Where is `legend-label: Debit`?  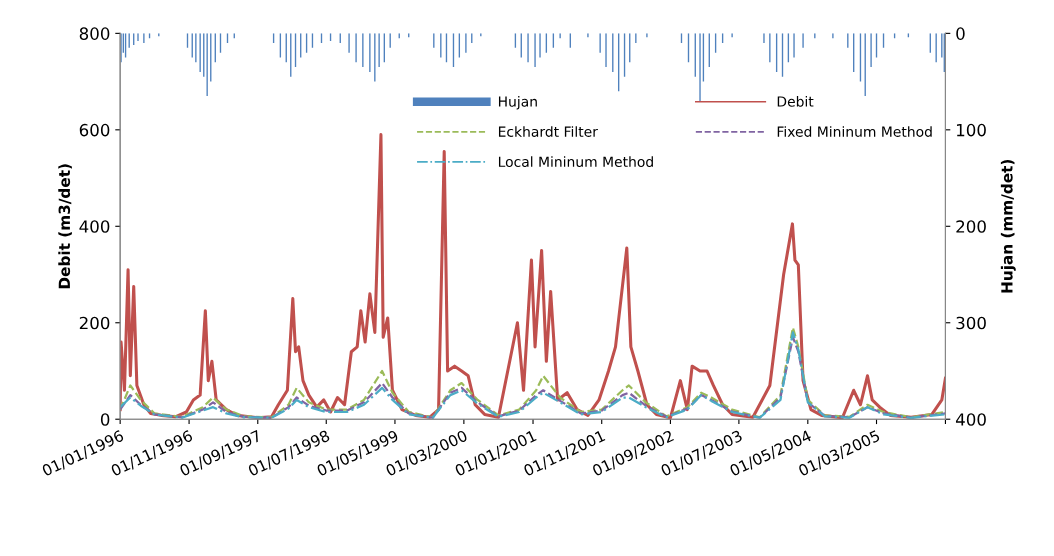 legend-label: Debit is located at coordinates (795, 101).